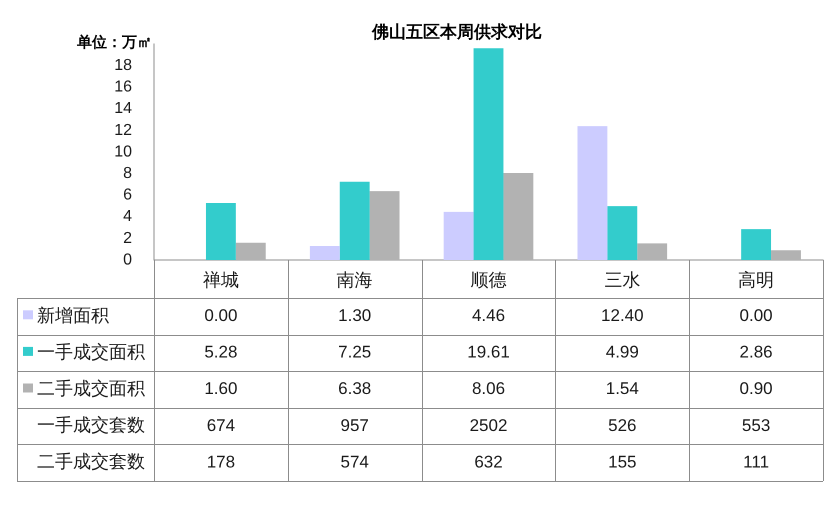 This screenshot has width=836, height=518. I want to click on x-tick-label: 顺德, so click(488, 280).